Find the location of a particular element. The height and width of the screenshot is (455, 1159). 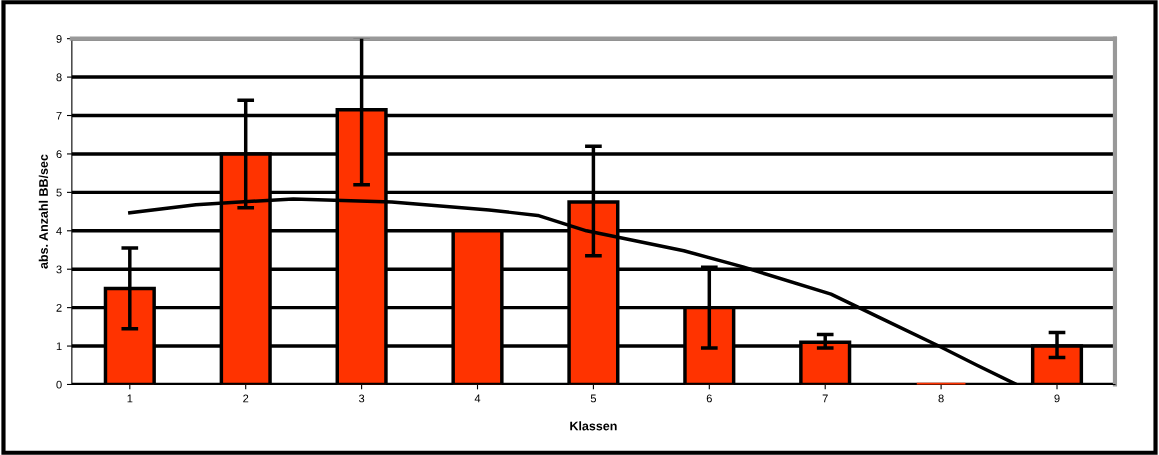

y-tick-label: 2 is located at coordinates (59, 307).